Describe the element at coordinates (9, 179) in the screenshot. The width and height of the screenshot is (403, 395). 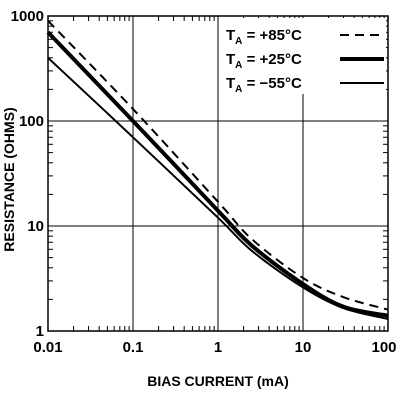
I see `y-axis-title: RESISTANCE (OHMS)` at that location.